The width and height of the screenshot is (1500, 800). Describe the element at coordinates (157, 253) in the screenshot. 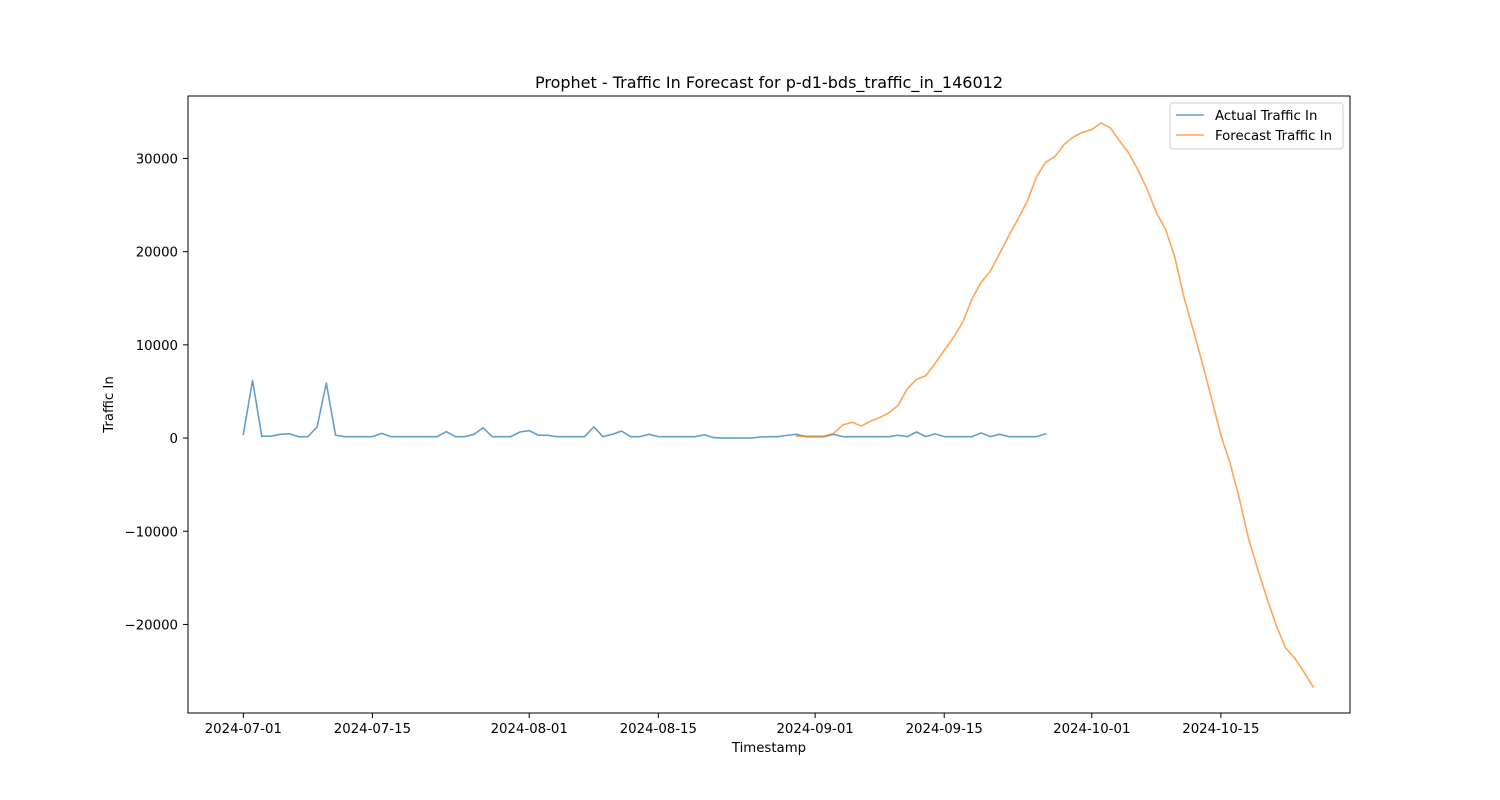

I see `y-tick-label: 20000` at that location.